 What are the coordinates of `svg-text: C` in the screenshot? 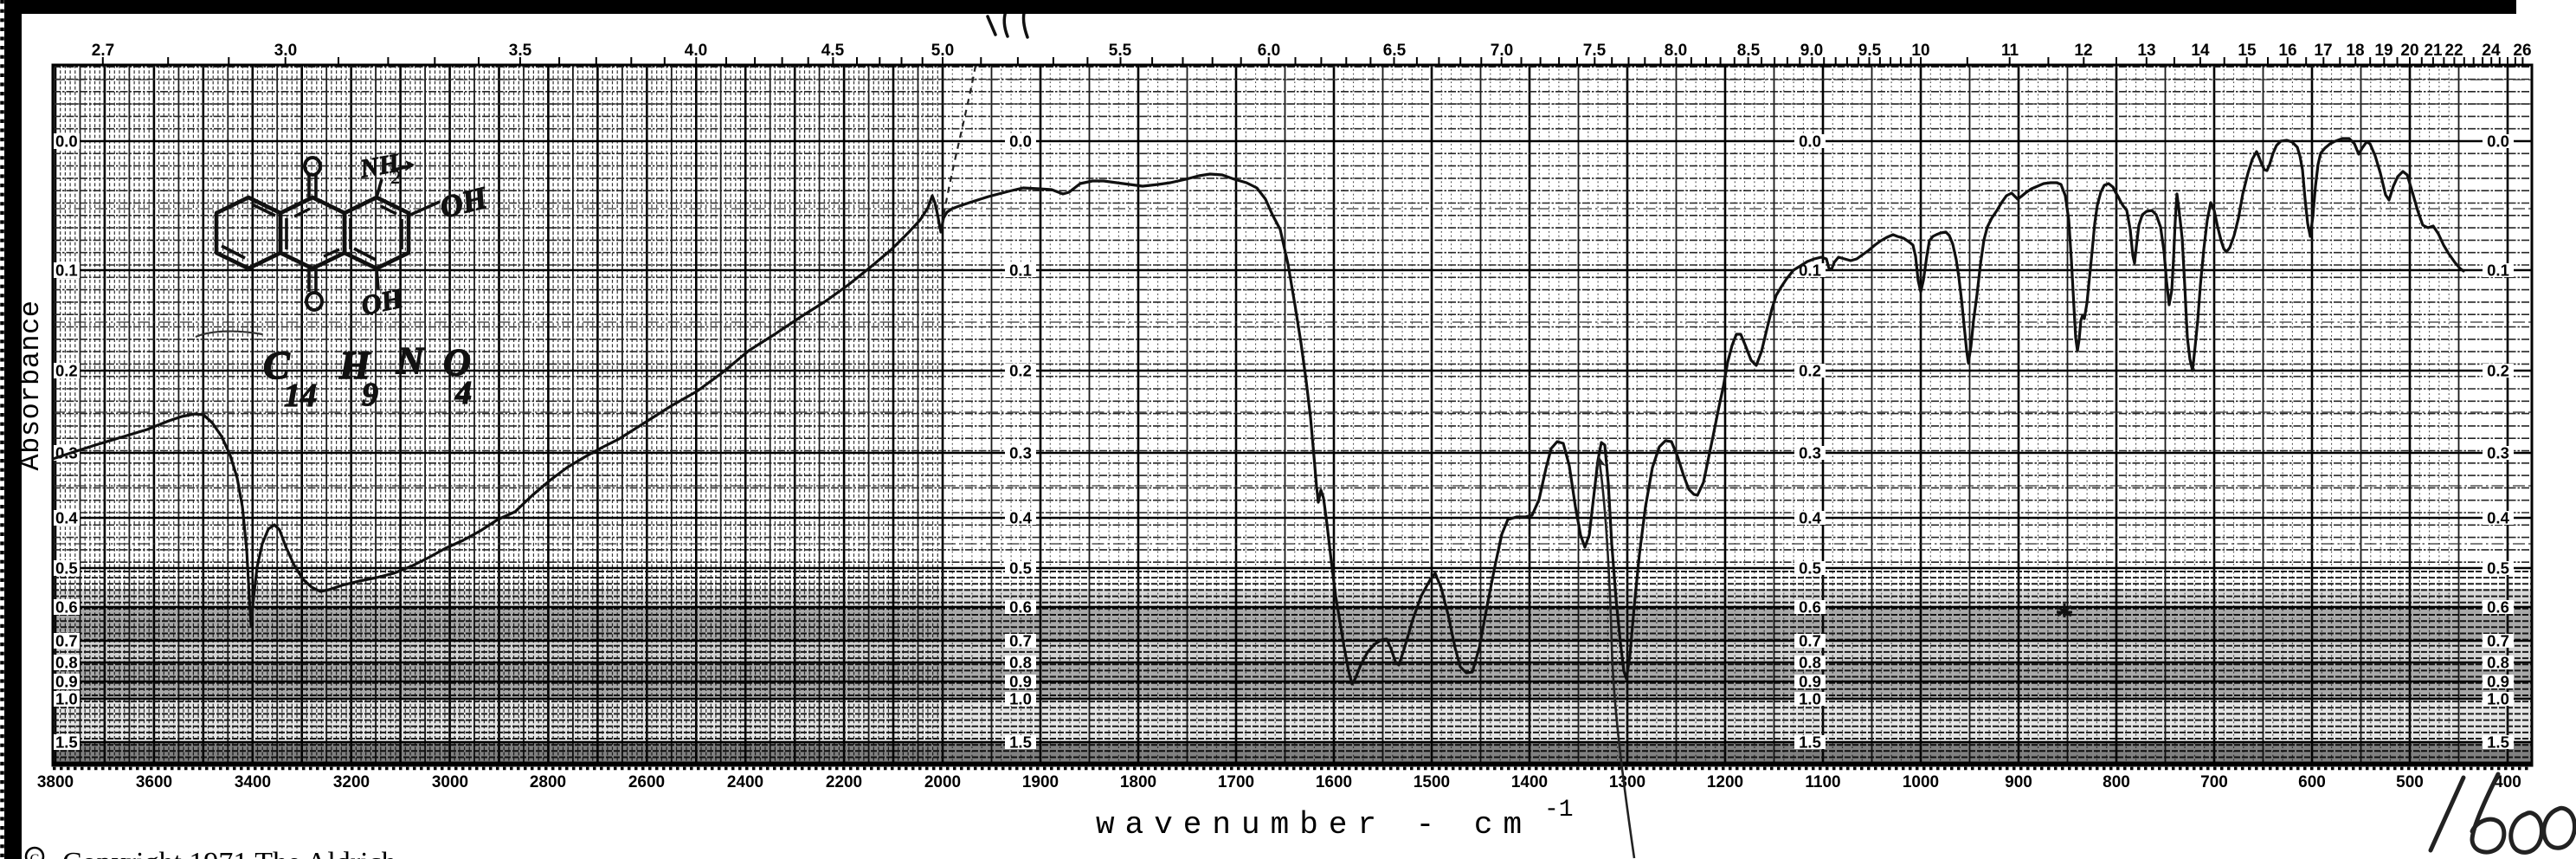 It's located at (35, 856).